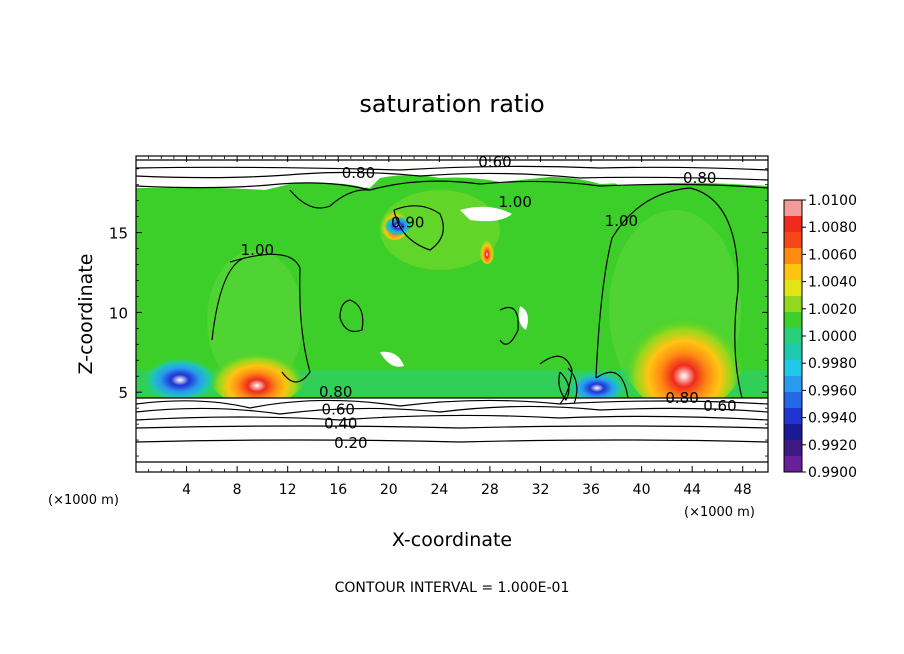 The image size is (904, 654). I want to click on x-tick-label: 4, so click(186, 490).